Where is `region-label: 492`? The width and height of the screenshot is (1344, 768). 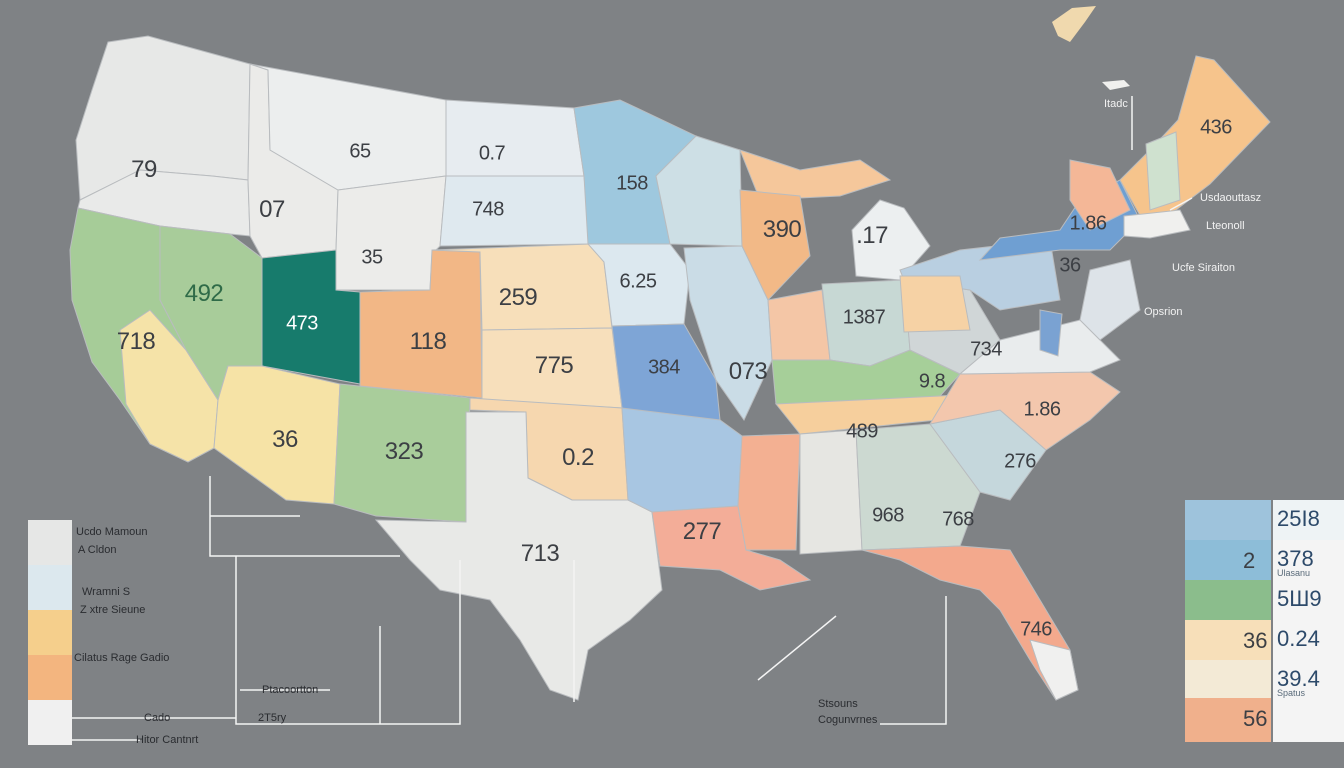 region-label: 492 is located at coordinates (204, 293).